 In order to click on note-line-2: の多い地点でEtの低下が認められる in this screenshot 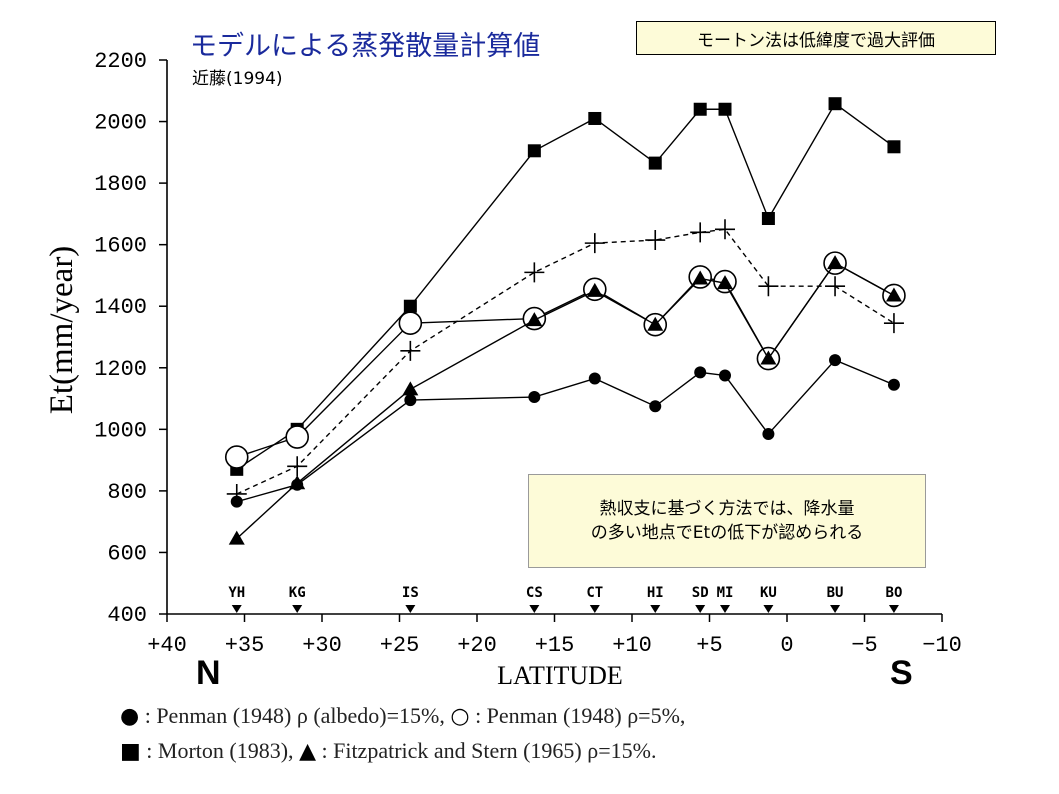, I will do `click(727, 533)`.